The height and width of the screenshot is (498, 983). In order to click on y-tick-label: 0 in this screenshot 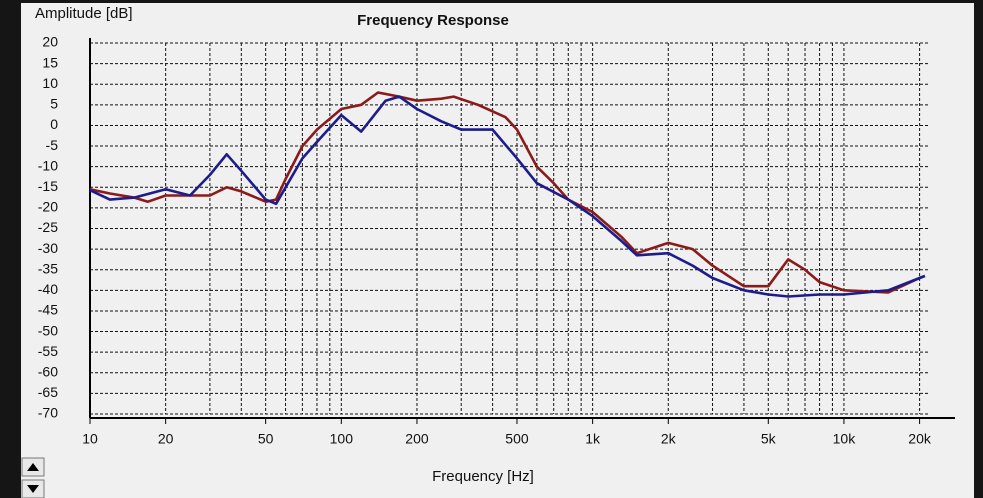, I will do `click(54, 124)`.